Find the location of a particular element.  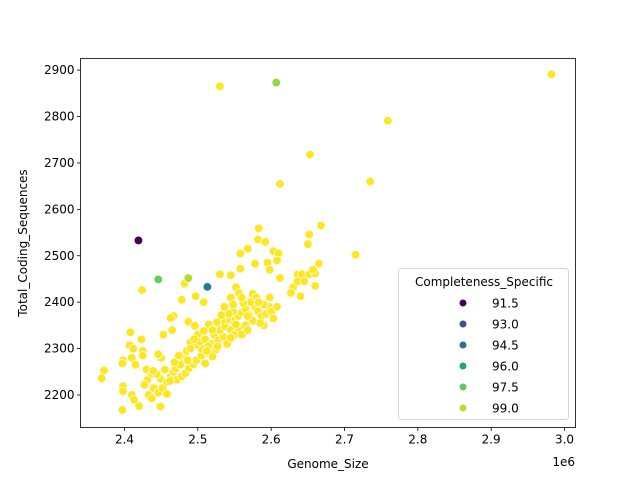

x-axis-label: Genome_Size is located at coordinates (327, 464).